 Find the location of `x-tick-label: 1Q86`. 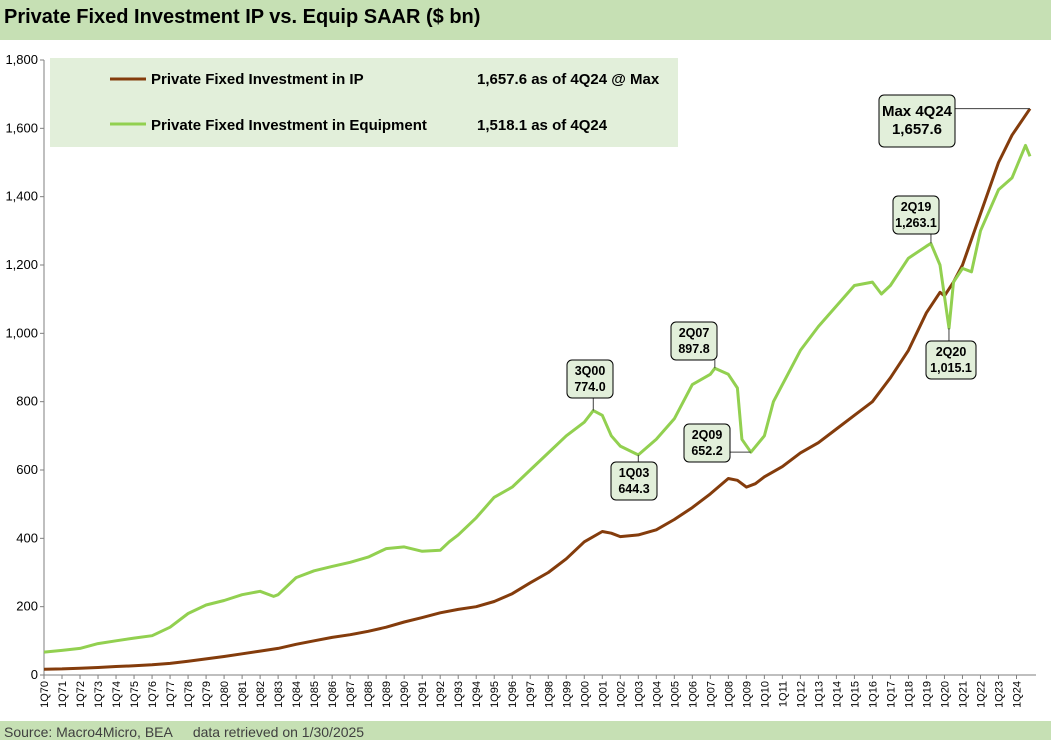

x-tick-label: 1Q86 is located at coordinates (333, 694).